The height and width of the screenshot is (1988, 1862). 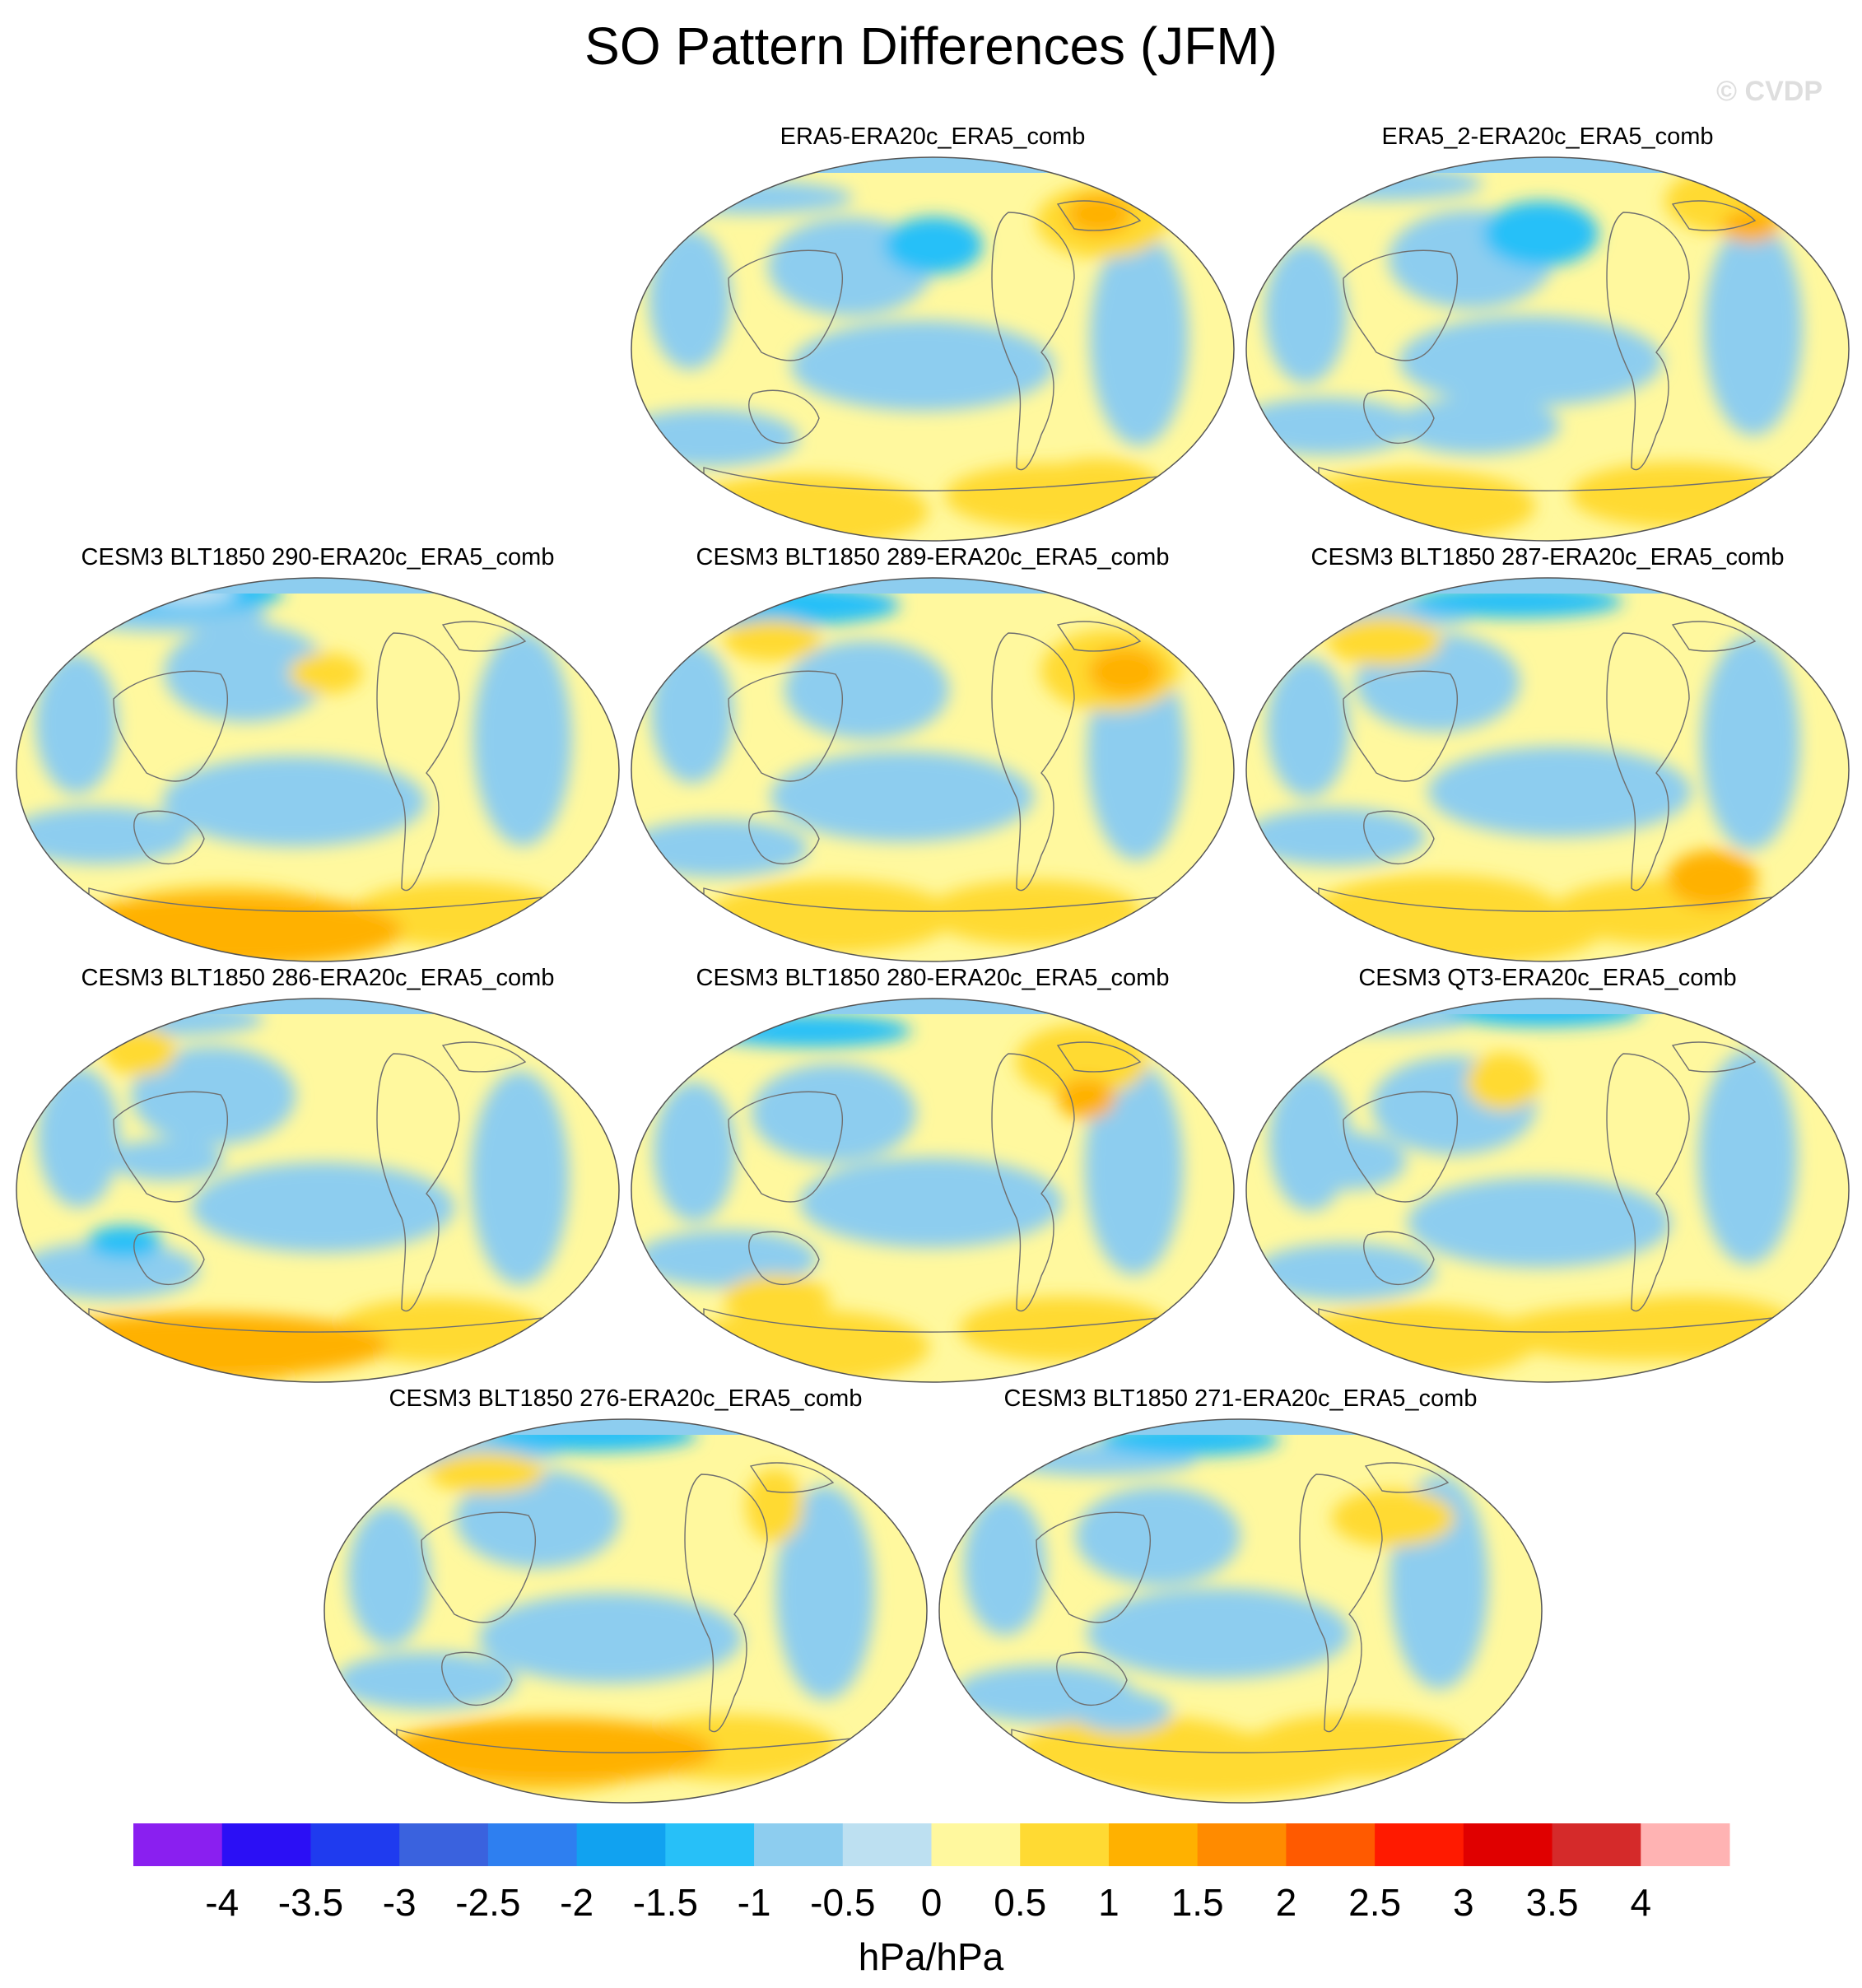 I want to click on map-panel: CESM3 BLT1850 289-ERA20c_ERA5_comb, so click(x=933, y=753).